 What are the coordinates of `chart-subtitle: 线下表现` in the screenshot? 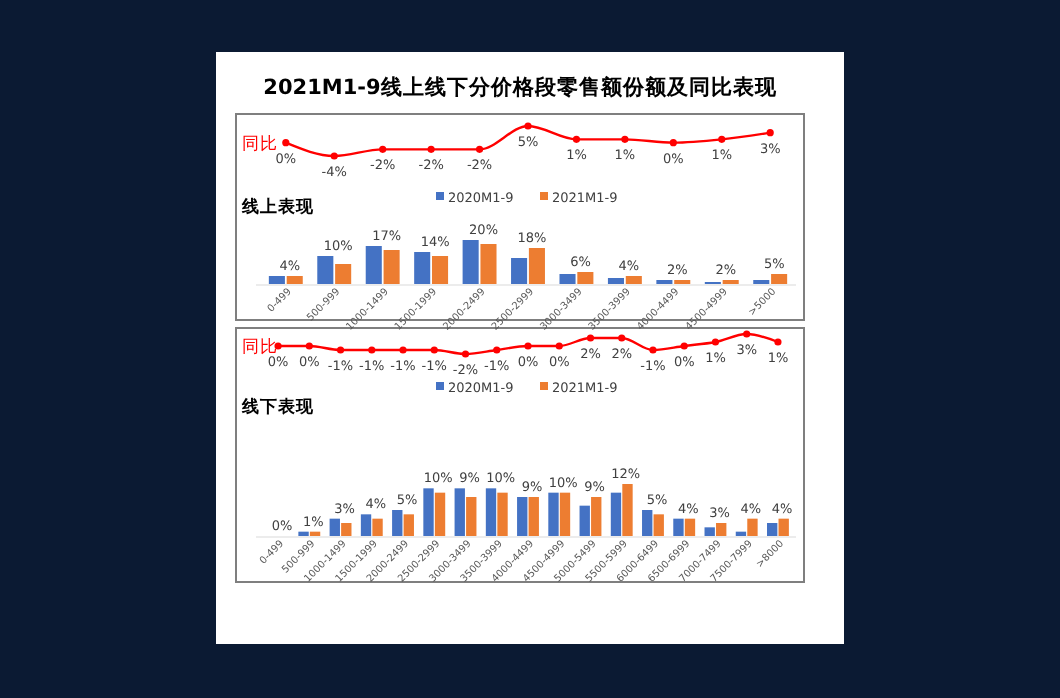 It's located at (278, 407).